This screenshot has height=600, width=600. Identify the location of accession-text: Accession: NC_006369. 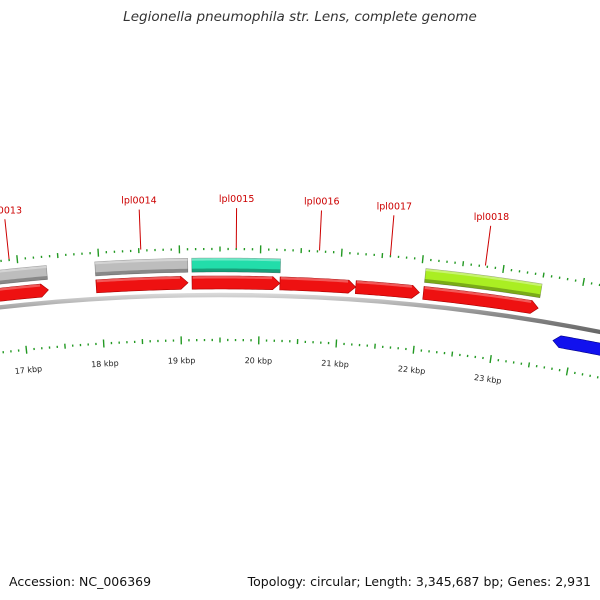
(80, 581).